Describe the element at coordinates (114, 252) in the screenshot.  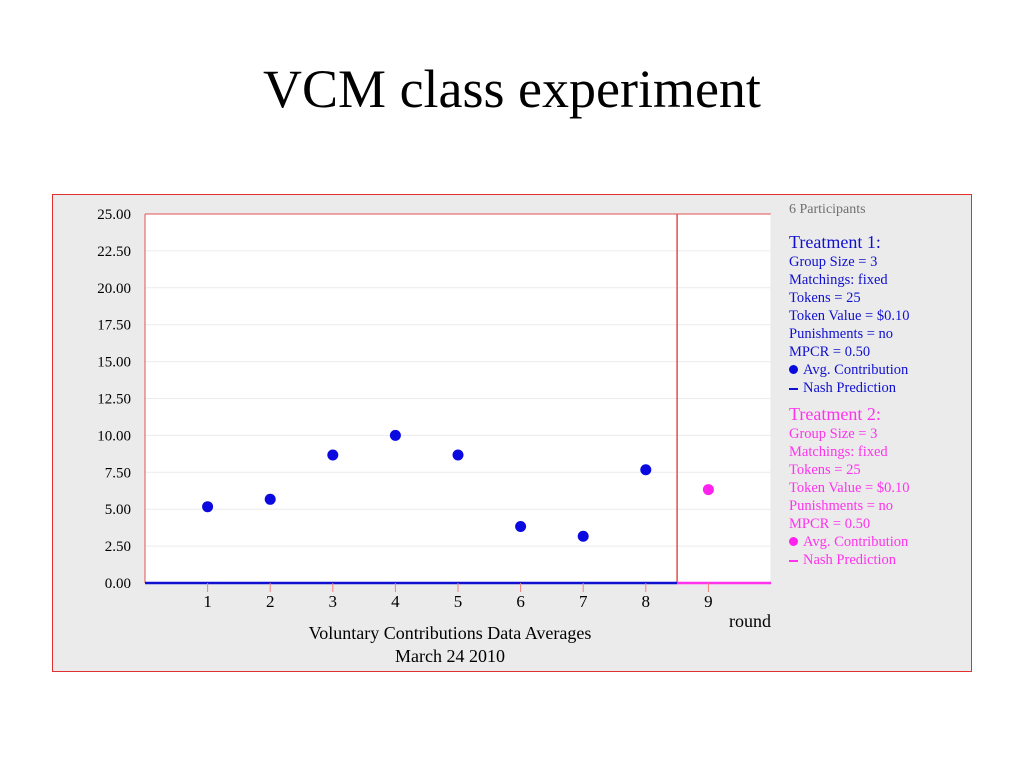
I see `y-tick-label: 22.50` at that location.